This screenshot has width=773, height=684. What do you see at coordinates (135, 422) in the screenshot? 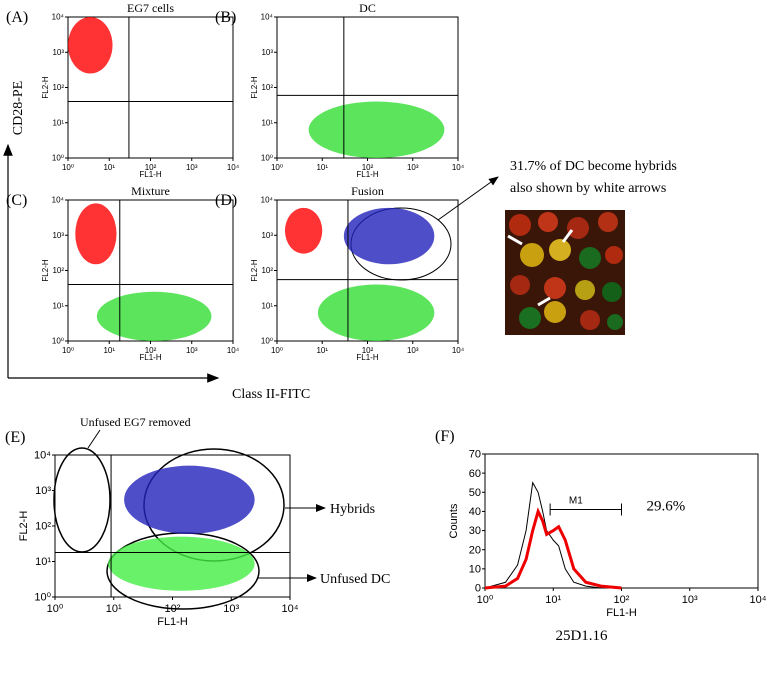
I see `annotation: Unfused EG7 removed` at bounding box center [135, 422].